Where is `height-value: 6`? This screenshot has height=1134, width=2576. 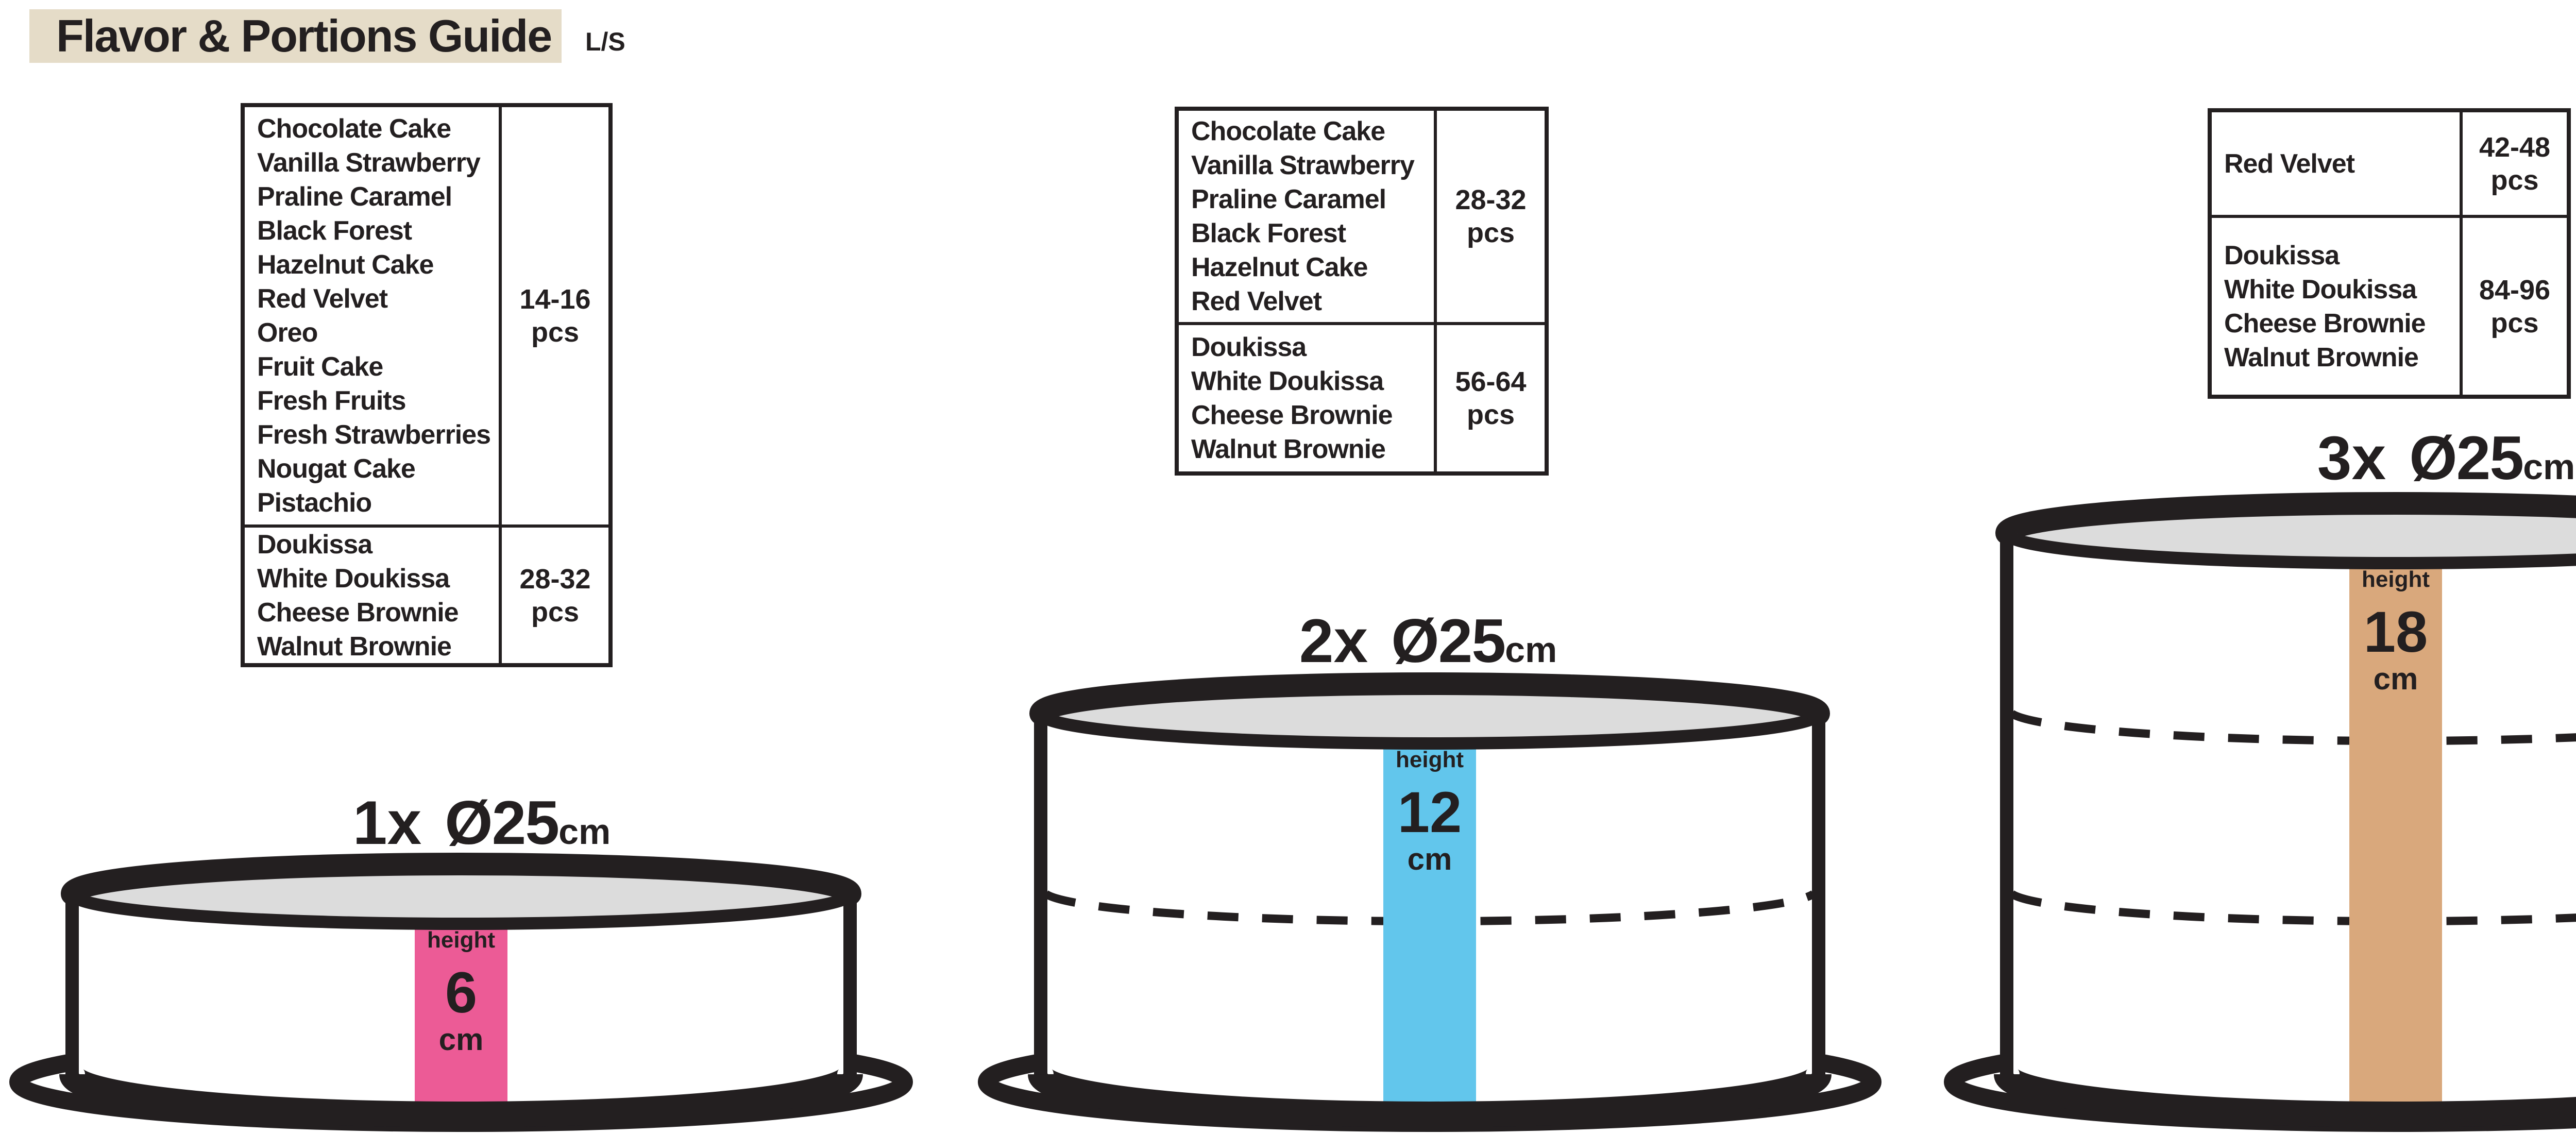
height-value: 6 is located at coordinates (461, 992).